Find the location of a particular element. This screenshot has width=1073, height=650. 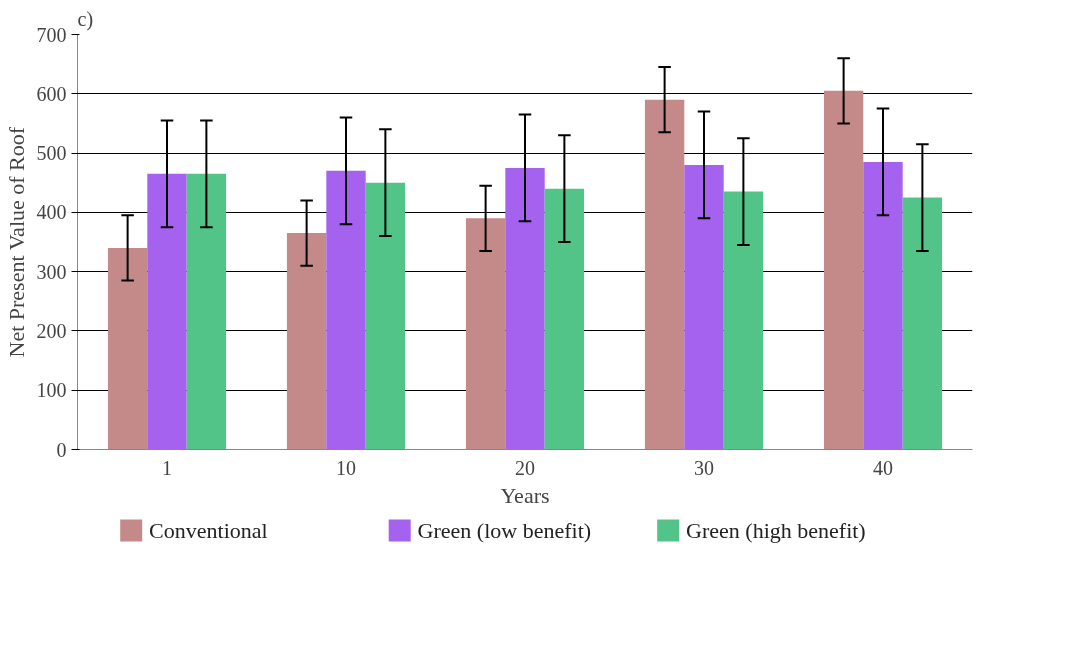

x-tick-label: 40 is located at coordinates (883, 467).